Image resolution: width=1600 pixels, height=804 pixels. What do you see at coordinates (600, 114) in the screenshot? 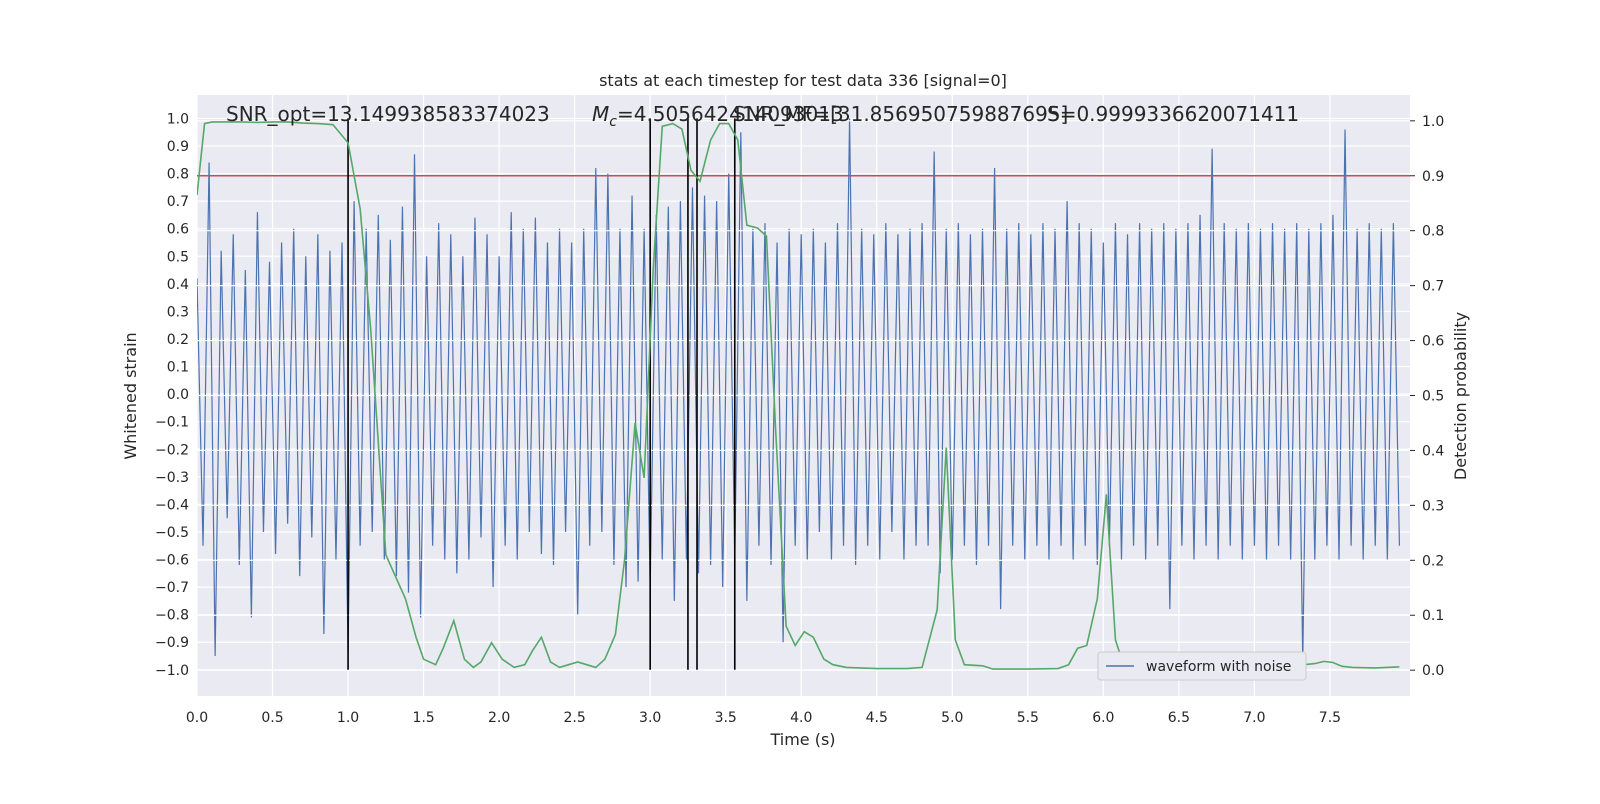
I see `annotation-symbol: M` at bounding box center [600, 114].